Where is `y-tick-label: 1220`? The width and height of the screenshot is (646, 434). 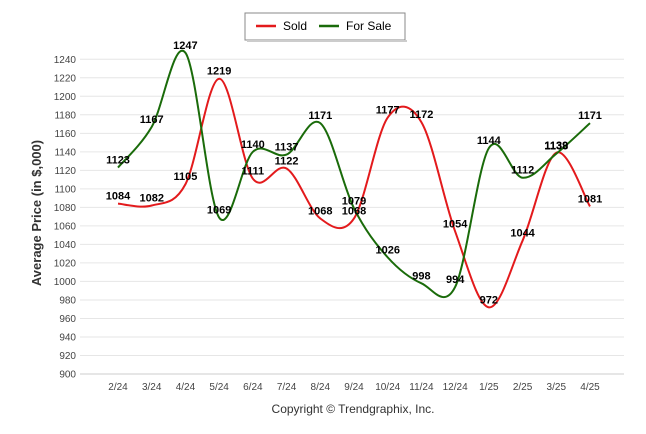 y-tick-label: 1220 is located at coordinates (65, 78).